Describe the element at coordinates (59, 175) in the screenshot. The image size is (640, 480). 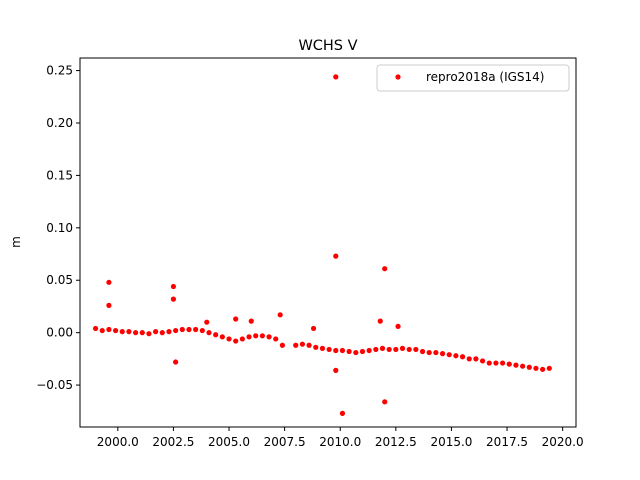
I see `y-tick-label: 0.15` at that location.